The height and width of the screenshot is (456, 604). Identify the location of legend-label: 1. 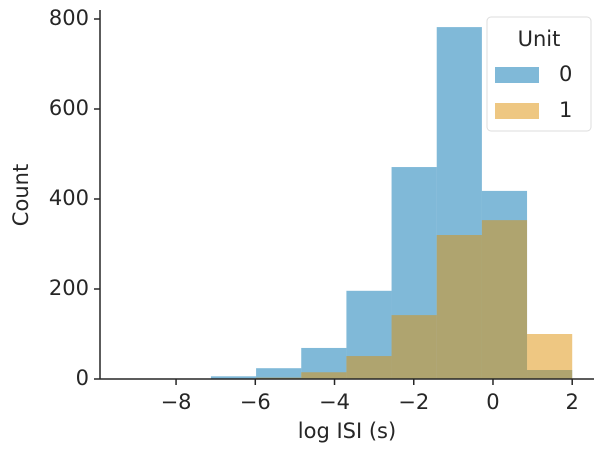
(565, 110).